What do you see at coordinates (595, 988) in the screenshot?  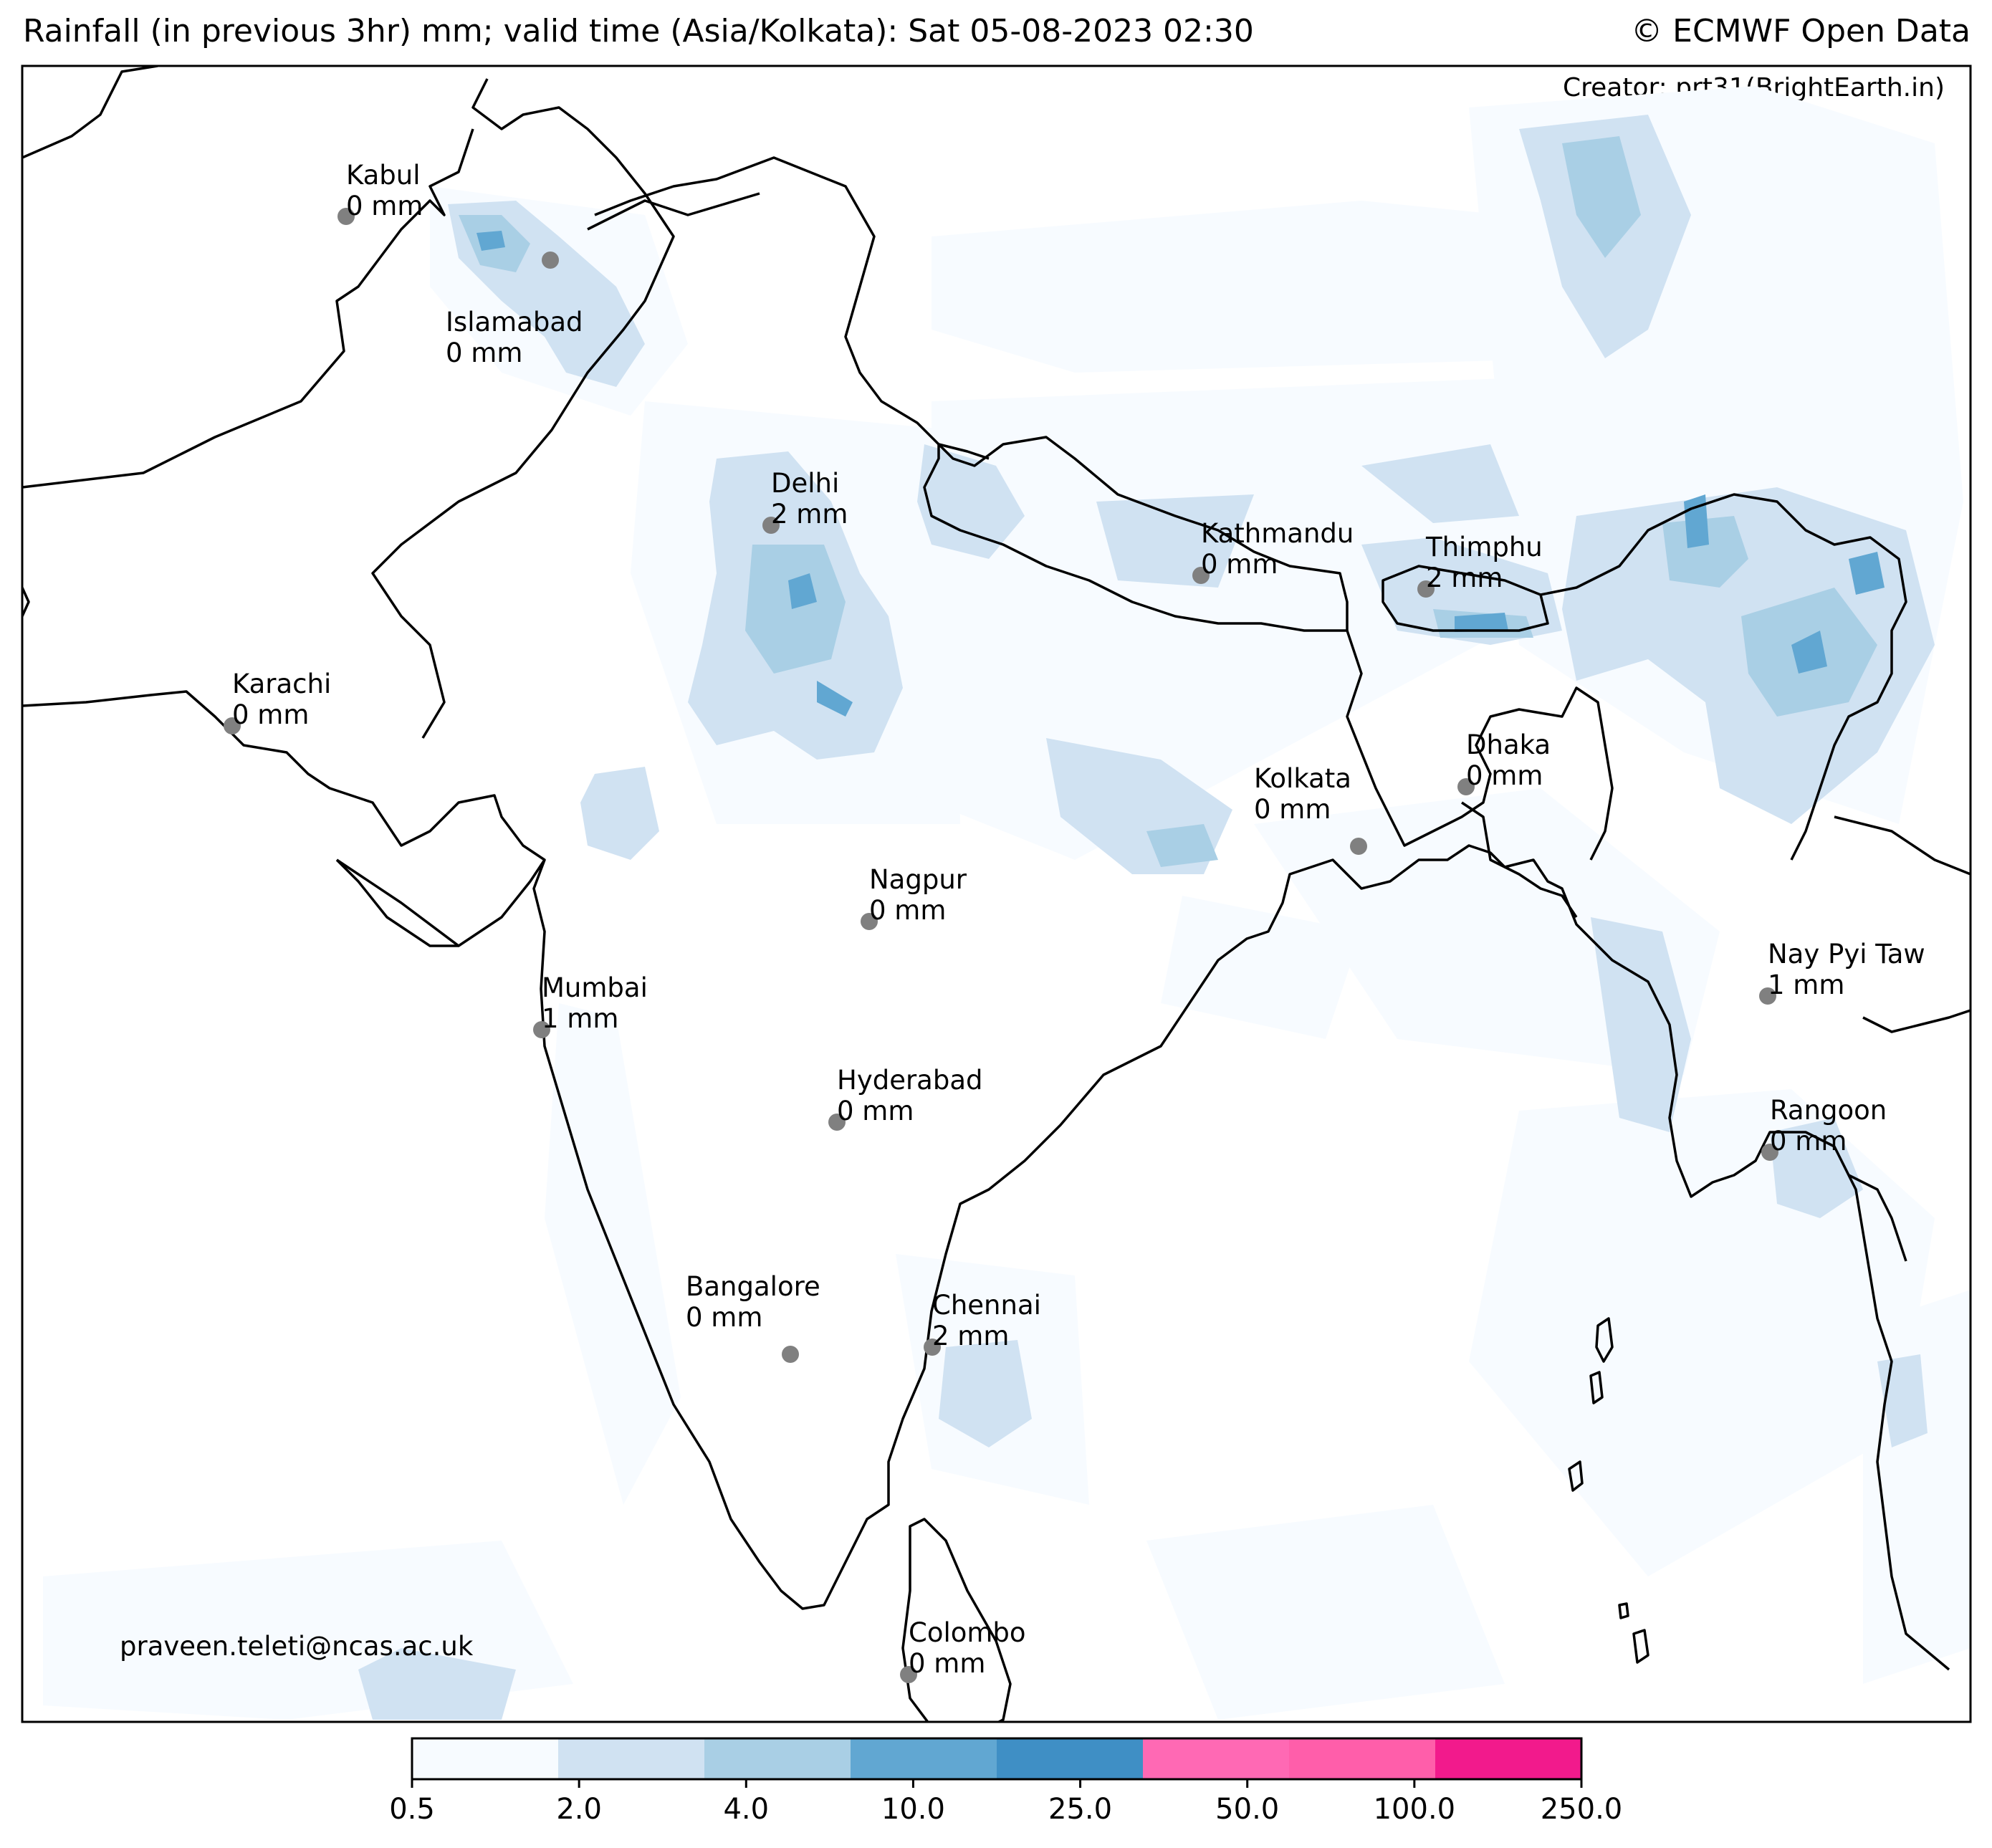 I see `city-name-mumbai: Mumbai` at bounding box center [595, 988].